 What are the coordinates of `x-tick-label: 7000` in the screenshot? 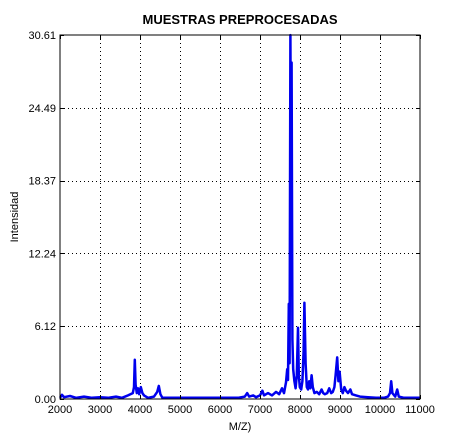 It's located at (260, 410).